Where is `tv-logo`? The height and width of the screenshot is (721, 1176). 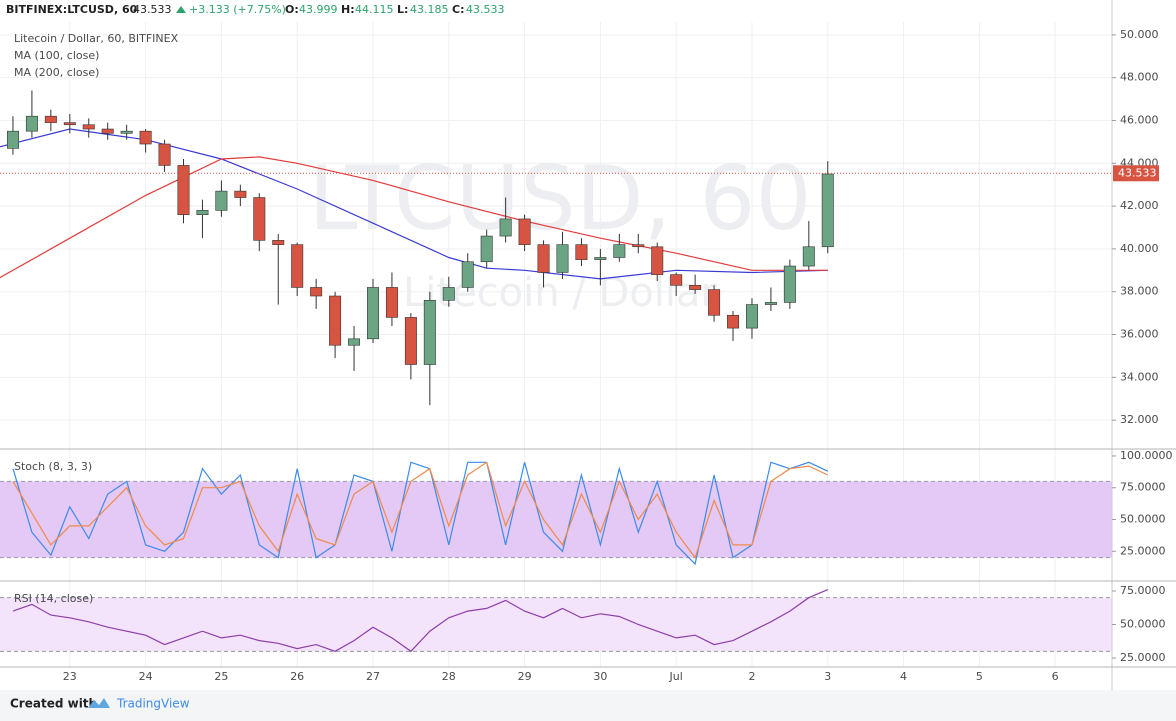 tv-logo is located at coordinates (99, 703).